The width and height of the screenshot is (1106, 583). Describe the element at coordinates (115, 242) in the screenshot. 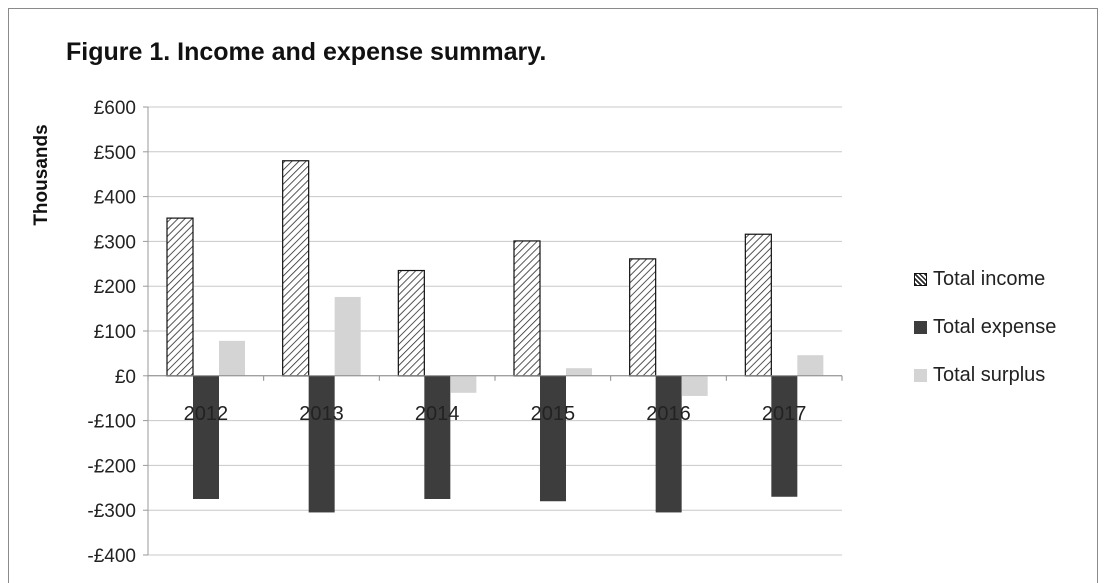

I see `y-tick-label: £300` at that location.